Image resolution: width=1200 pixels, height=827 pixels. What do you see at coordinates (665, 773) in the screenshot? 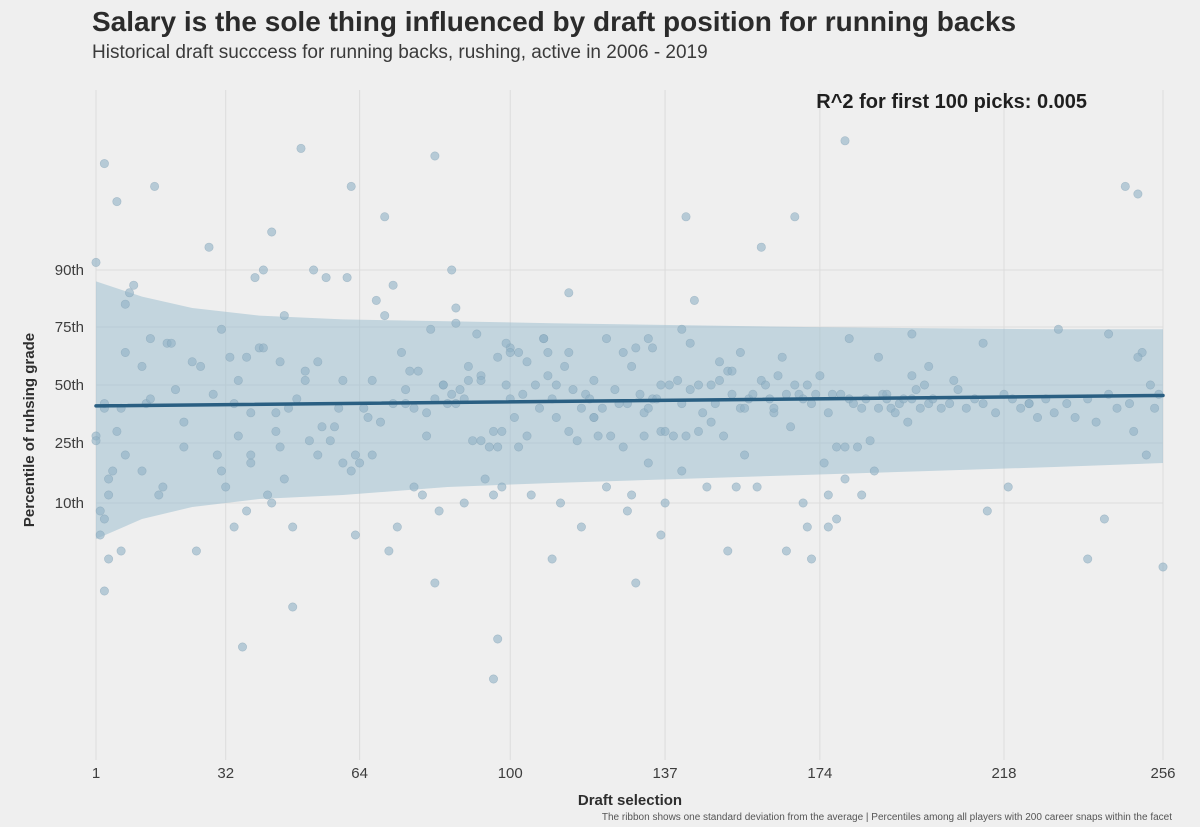
I see `x-tick-label: 137` at bounding box center [665, 773].